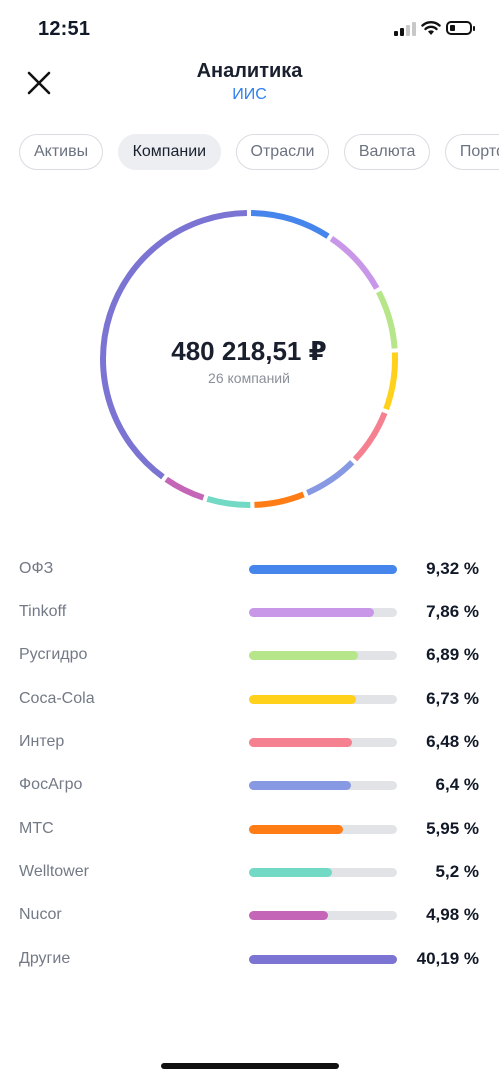  Describe the element at coordinates (45, 958) in the screenshot. I see `company-name: Другие` at that location.